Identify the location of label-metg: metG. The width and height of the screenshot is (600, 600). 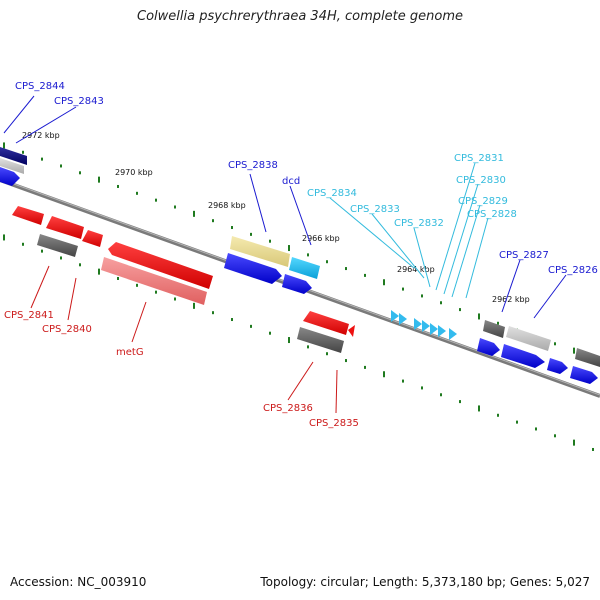
(130, 352).